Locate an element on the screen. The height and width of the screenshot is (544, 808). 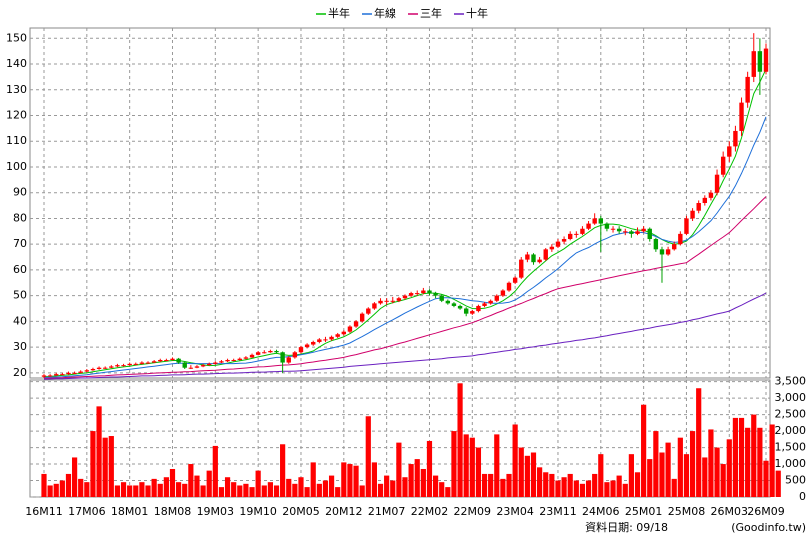
x-tick-label: 19M10 is located at coordinates (258, 511).